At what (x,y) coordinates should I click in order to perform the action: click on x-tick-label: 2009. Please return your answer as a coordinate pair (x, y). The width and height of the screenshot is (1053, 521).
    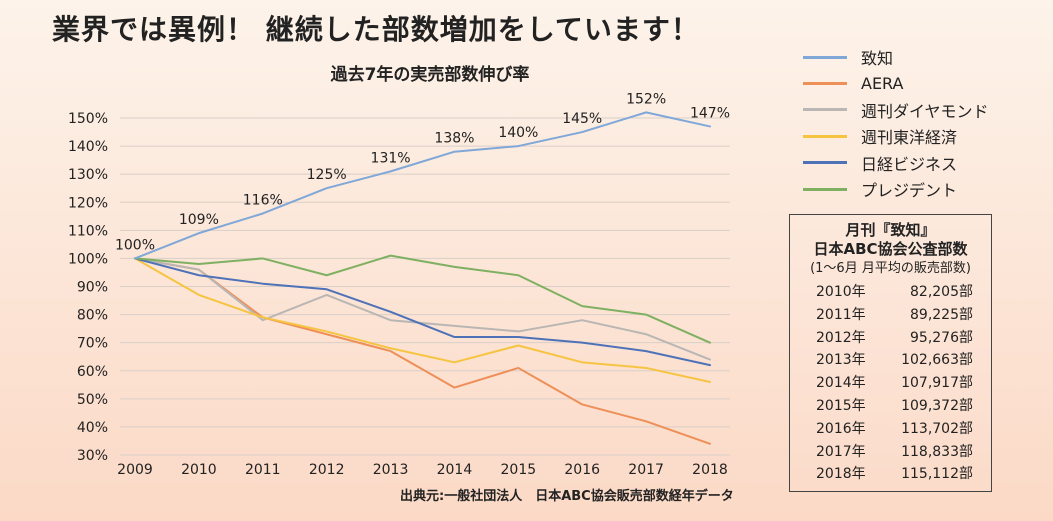
    Looking at the image, I should click on (135, 470).